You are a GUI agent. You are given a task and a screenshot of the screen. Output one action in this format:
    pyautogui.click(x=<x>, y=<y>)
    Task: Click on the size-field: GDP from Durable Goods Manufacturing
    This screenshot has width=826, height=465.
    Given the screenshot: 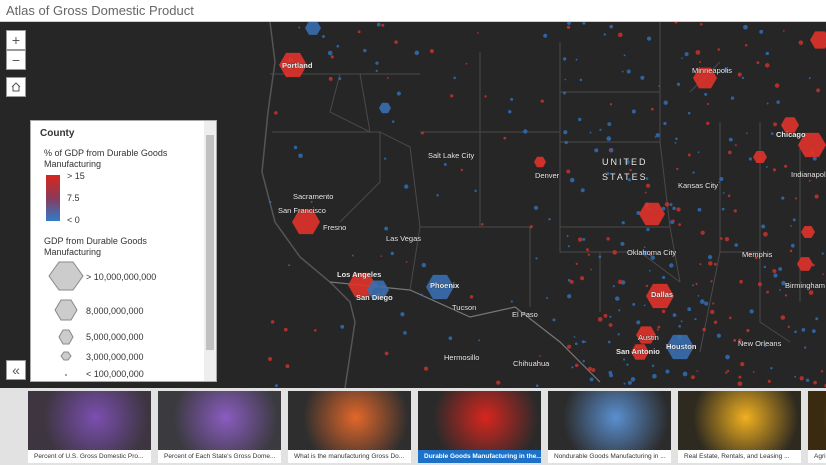 What is the action you would take?
    pyautogui.click(x=95, y=246)
    